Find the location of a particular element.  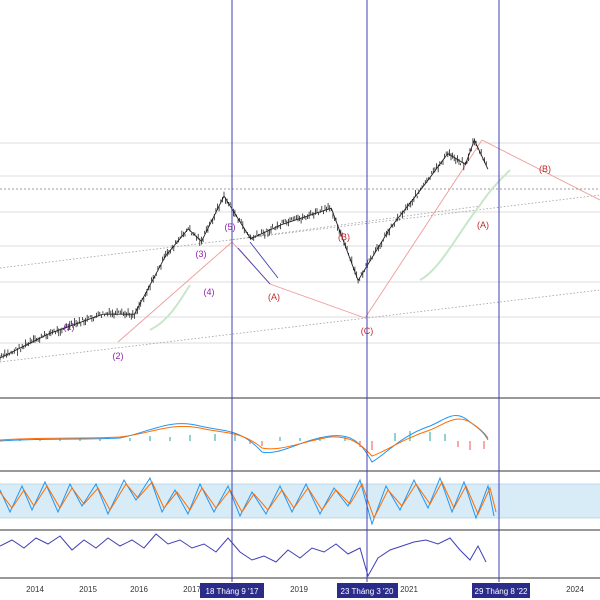

x-axis: 2014 2015 2016 2017 2019 2021 2024 is located at coordinates (305, 589).